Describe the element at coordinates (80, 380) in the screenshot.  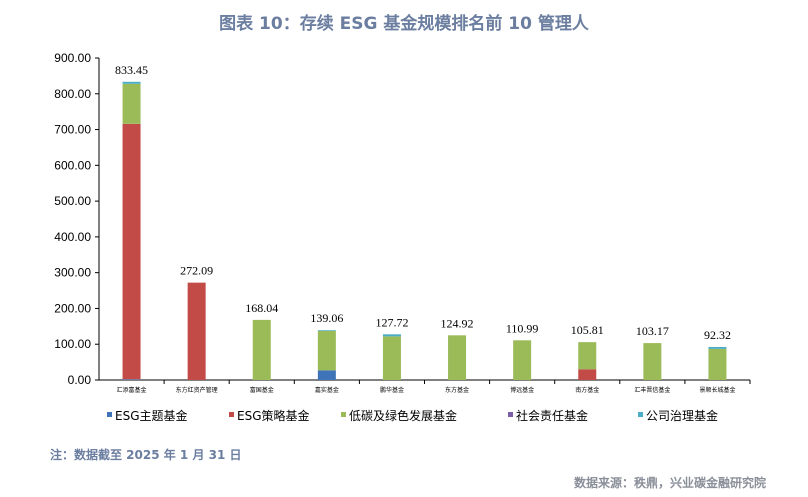
I see `y-tick-label: 0.00` at that location.